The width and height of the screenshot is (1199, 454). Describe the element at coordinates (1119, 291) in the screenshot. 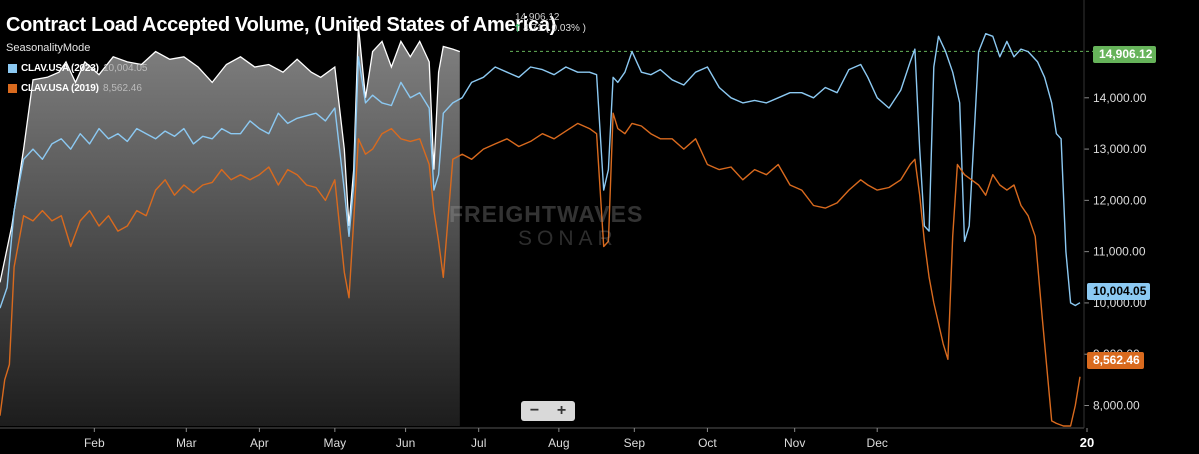

I see `series-2023-flag: 10,004.05` at that location.